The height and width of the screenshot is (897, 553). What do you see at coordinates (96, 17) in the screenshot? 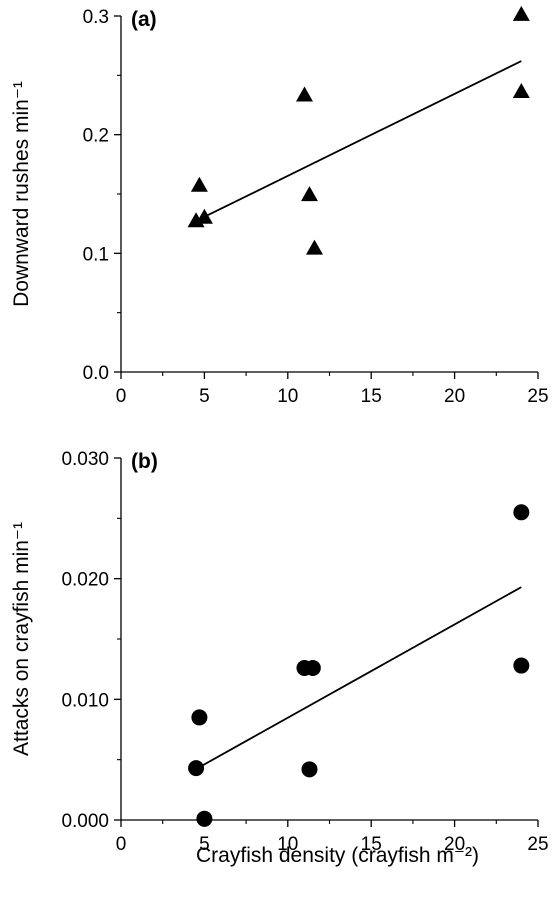
I see `y-tick-label: 0.3` at bounding box center [96, 17].